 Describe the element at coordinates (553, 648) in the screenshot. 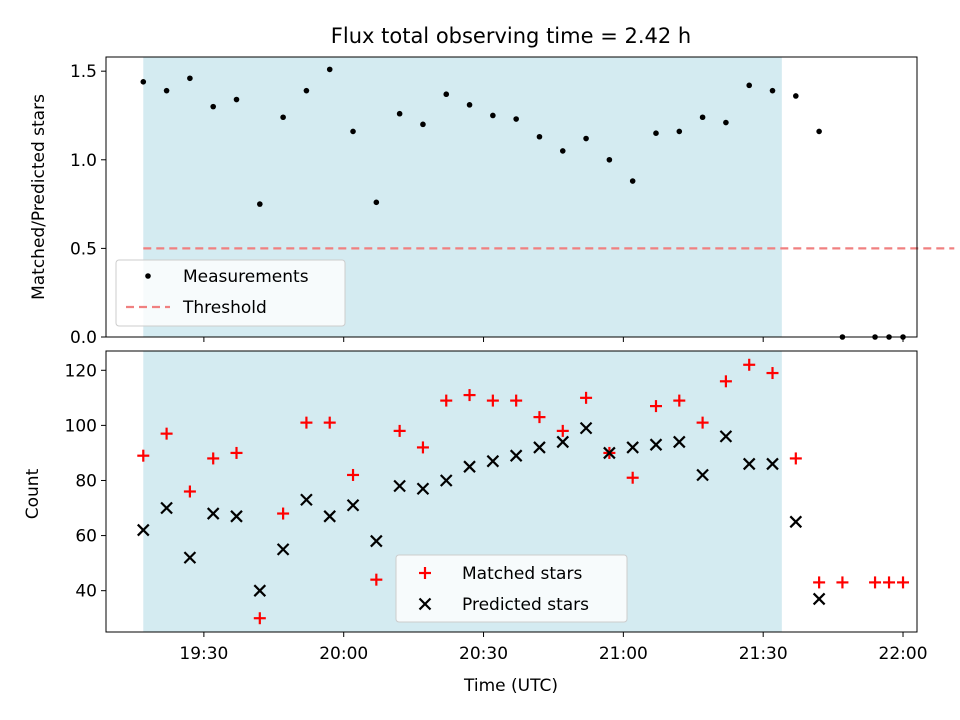

I see `bottom-x-ticks: 19:30 20:00 20:30 21:00 21:30 22:00` at that location.